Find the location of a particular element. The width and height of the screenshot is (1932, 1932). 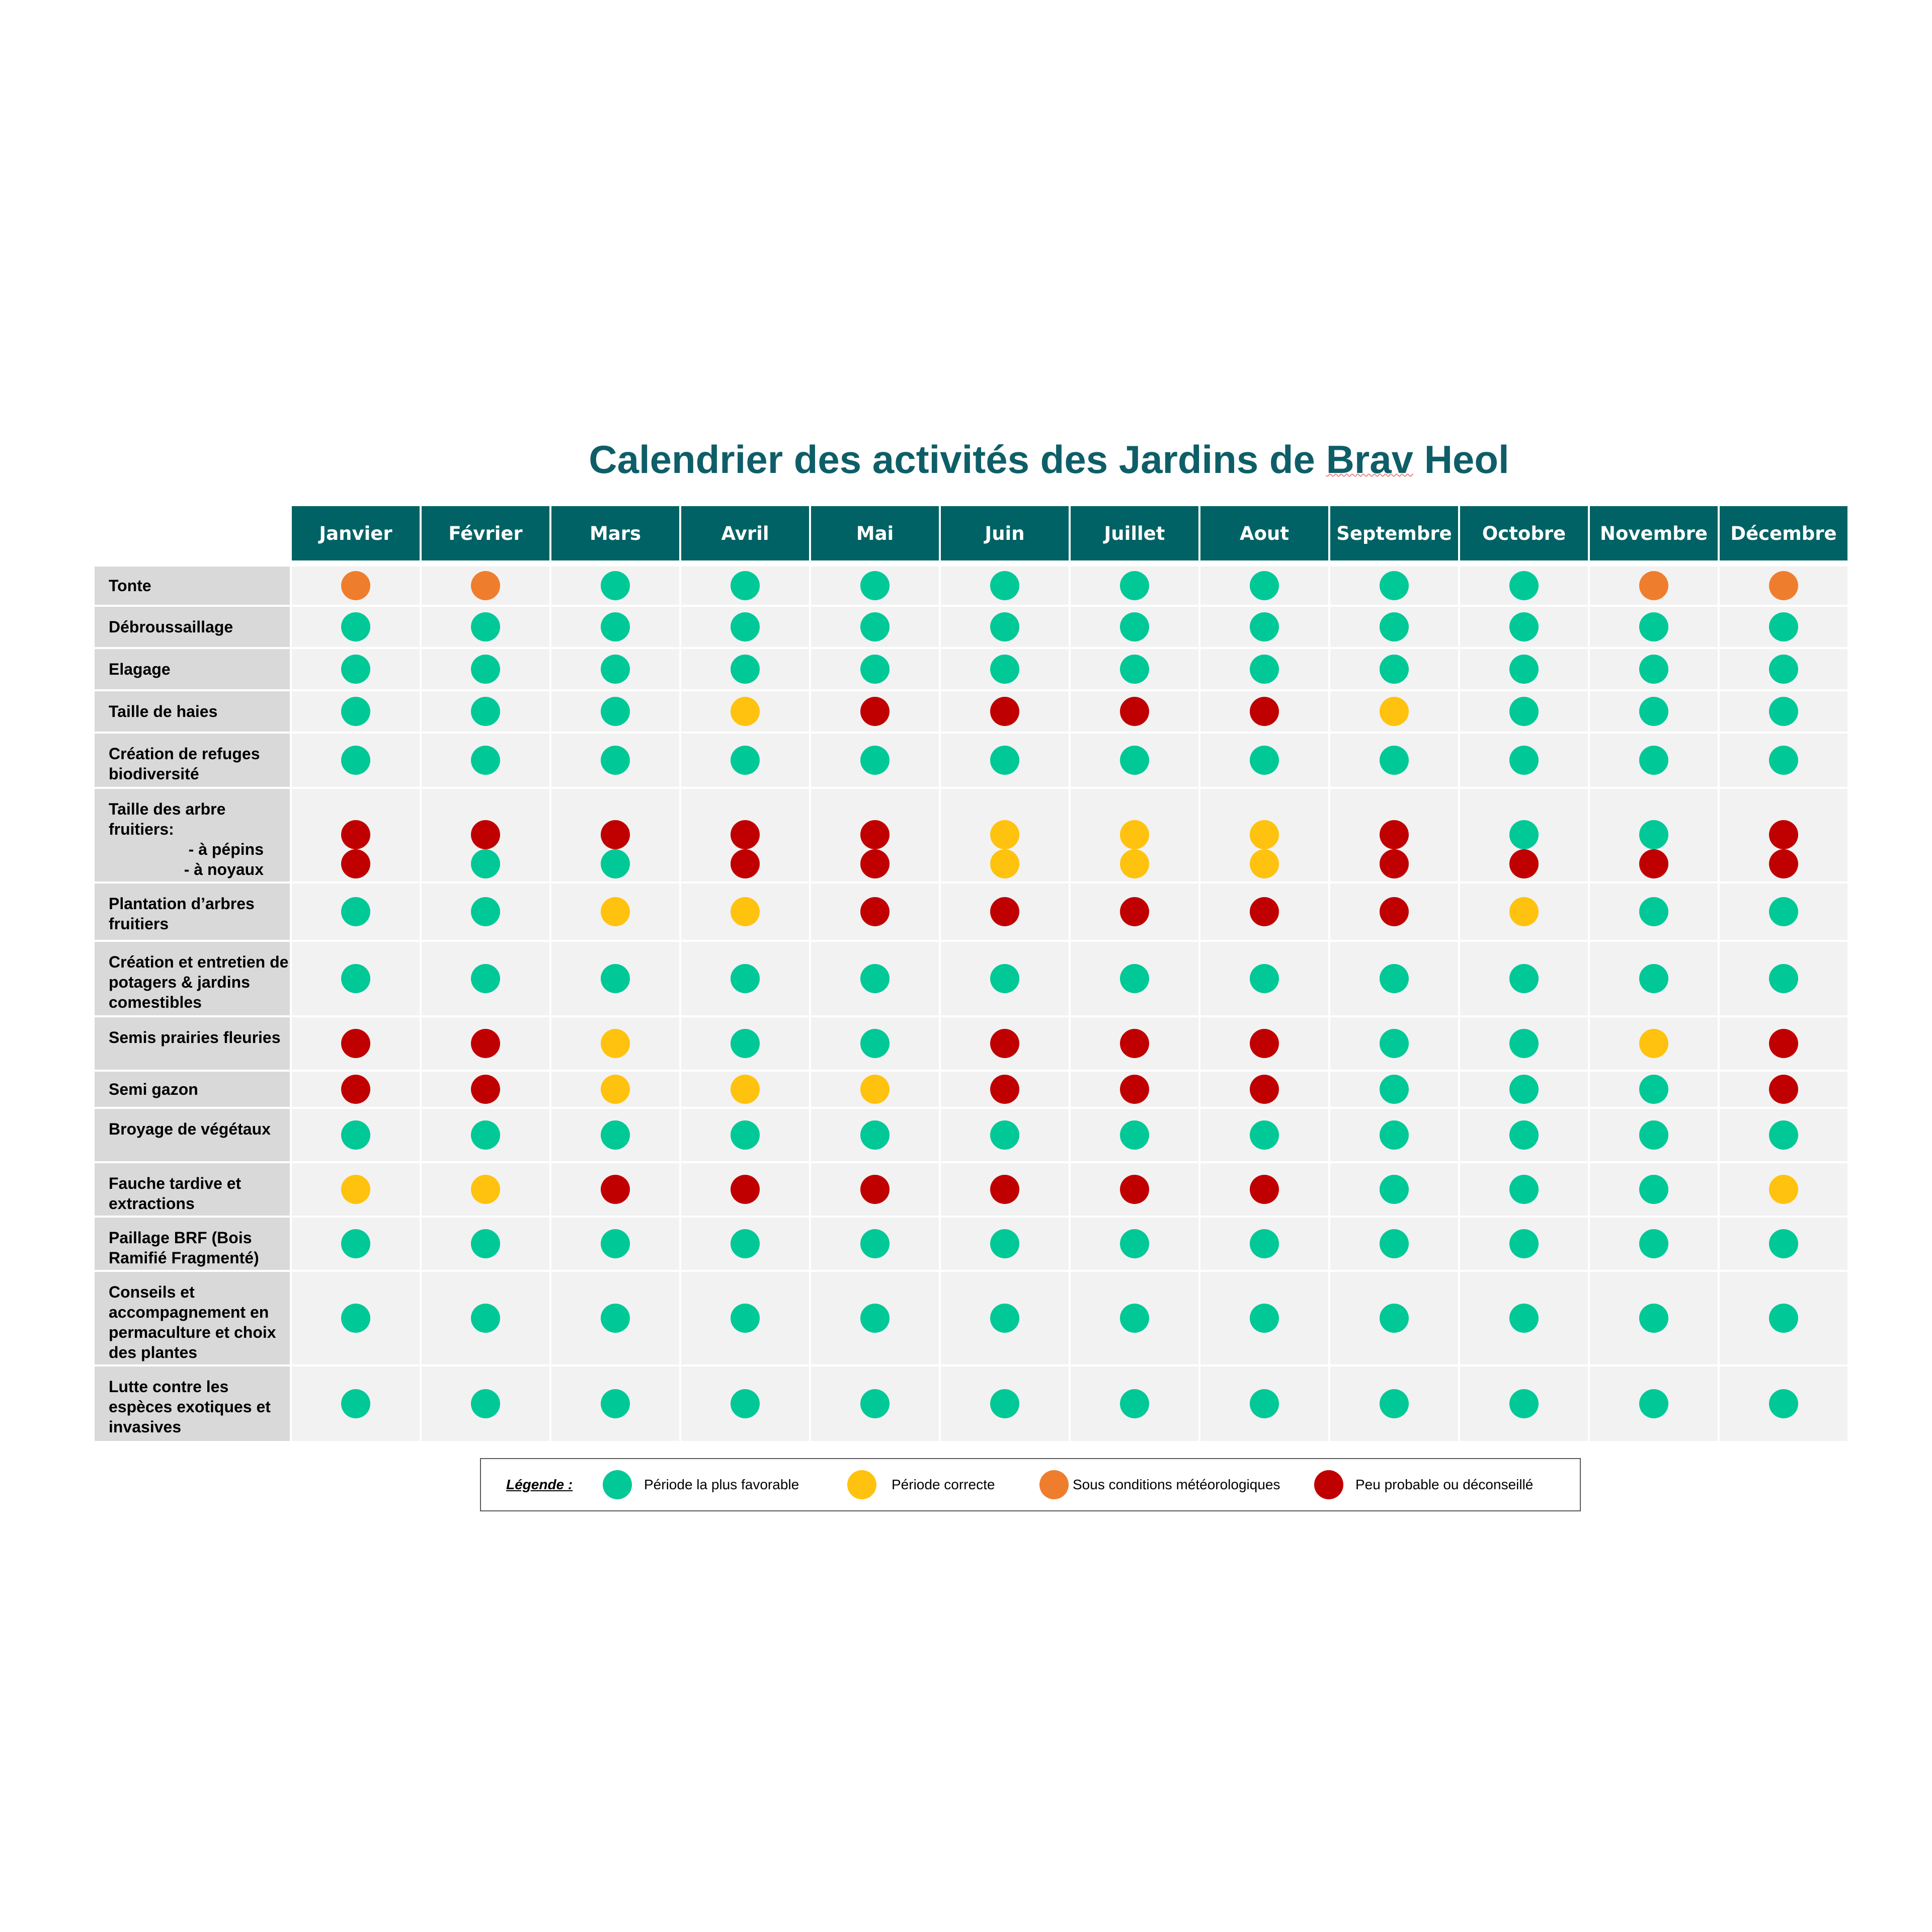

activity-label: Elagage is located at coordinates (193, 669).